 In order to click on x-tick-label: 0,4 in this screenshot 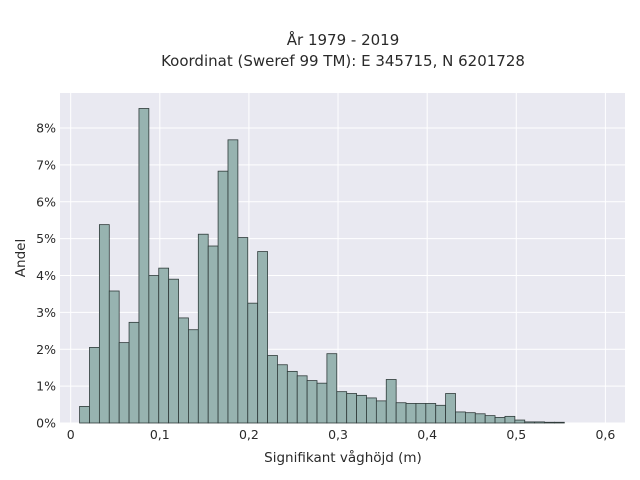, I will do `click(427, 434)`.